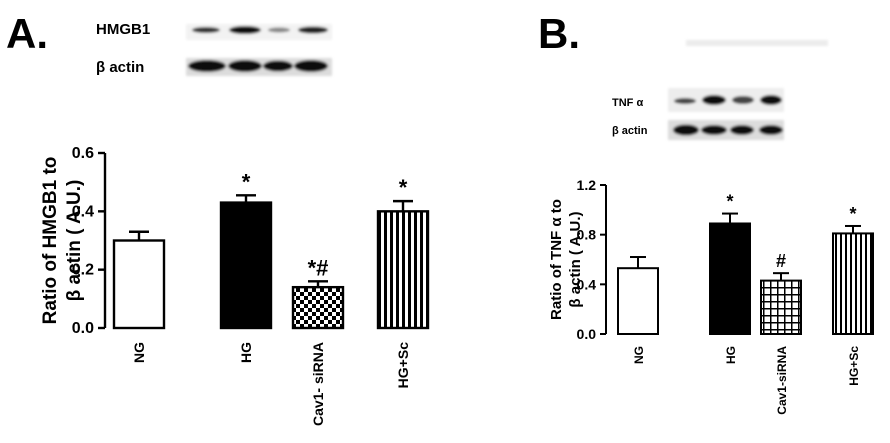  What do you see at coordinates (403, 365) in the screenshot?
I see `chart-a-category-label: HG+Sc` at bounding box center [403, 365].